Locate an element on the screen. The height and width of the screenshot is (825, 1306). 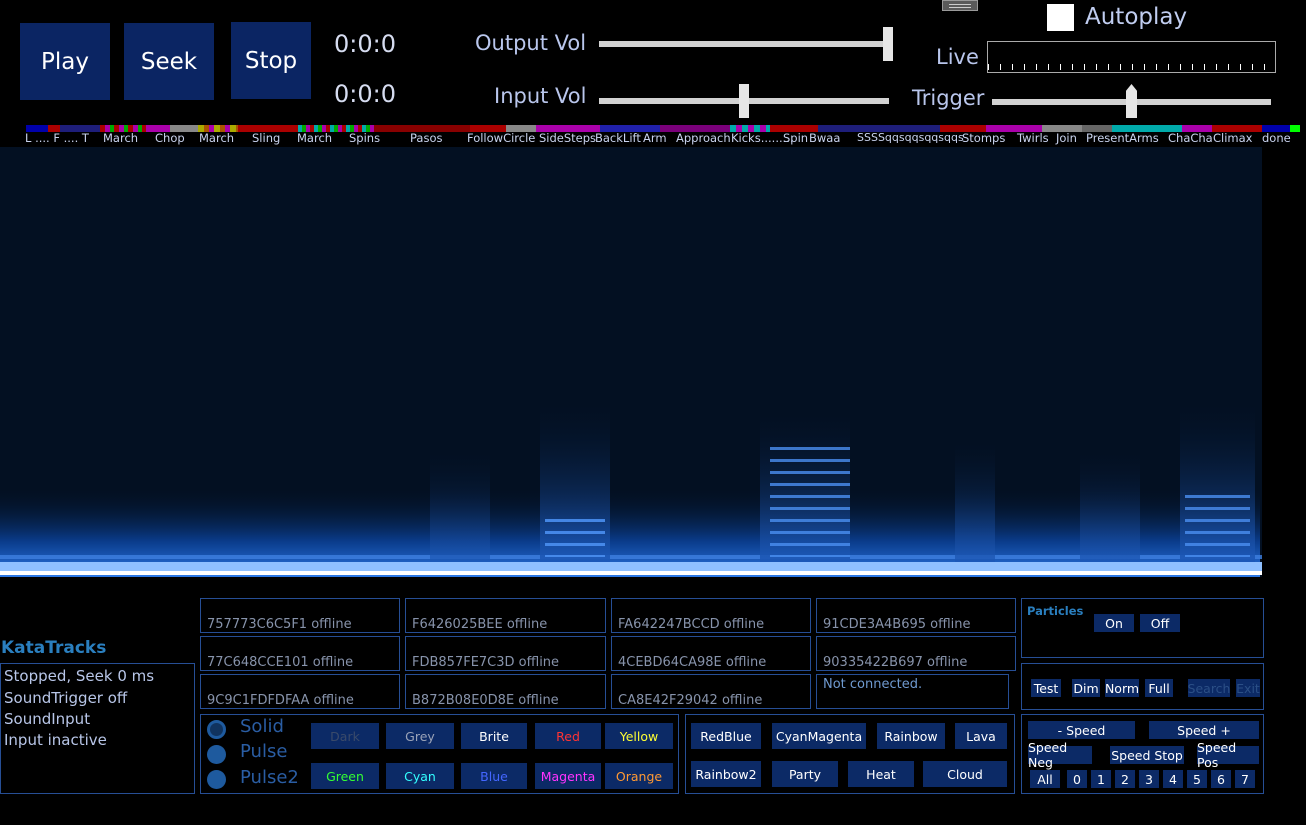
dim-button: Dim is located at coordinates (1086, 688).